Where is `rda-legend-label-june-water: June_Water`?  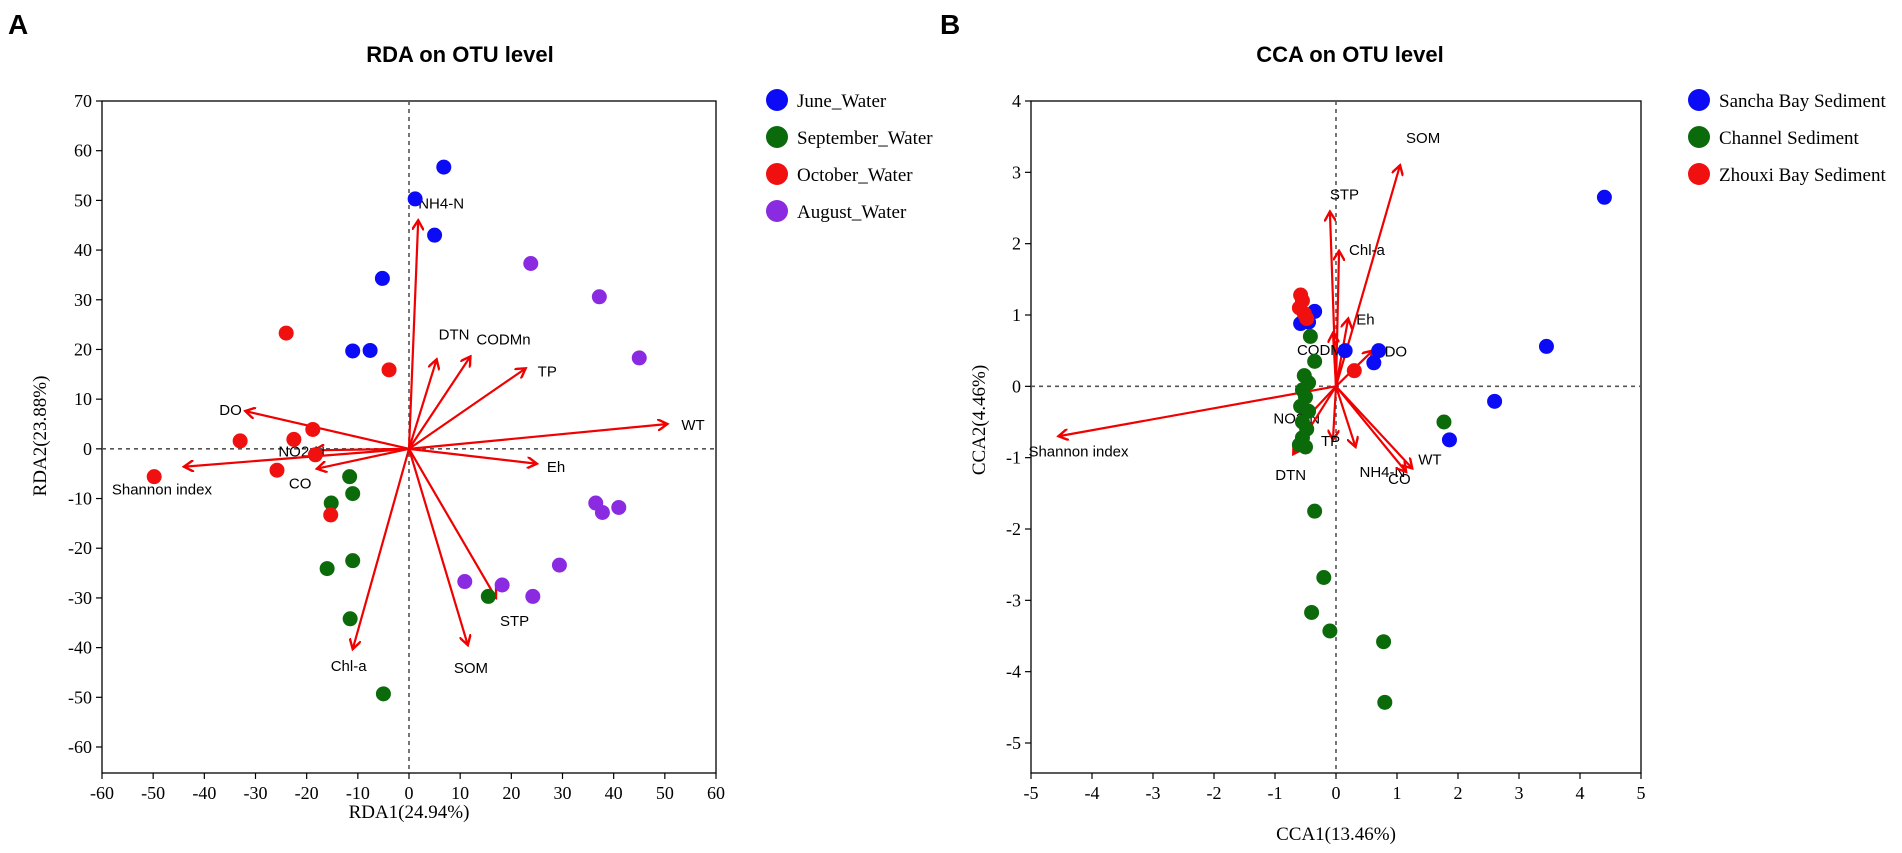 rda-legend-label-june-water: June_Water is located at coordinates (842, 101).